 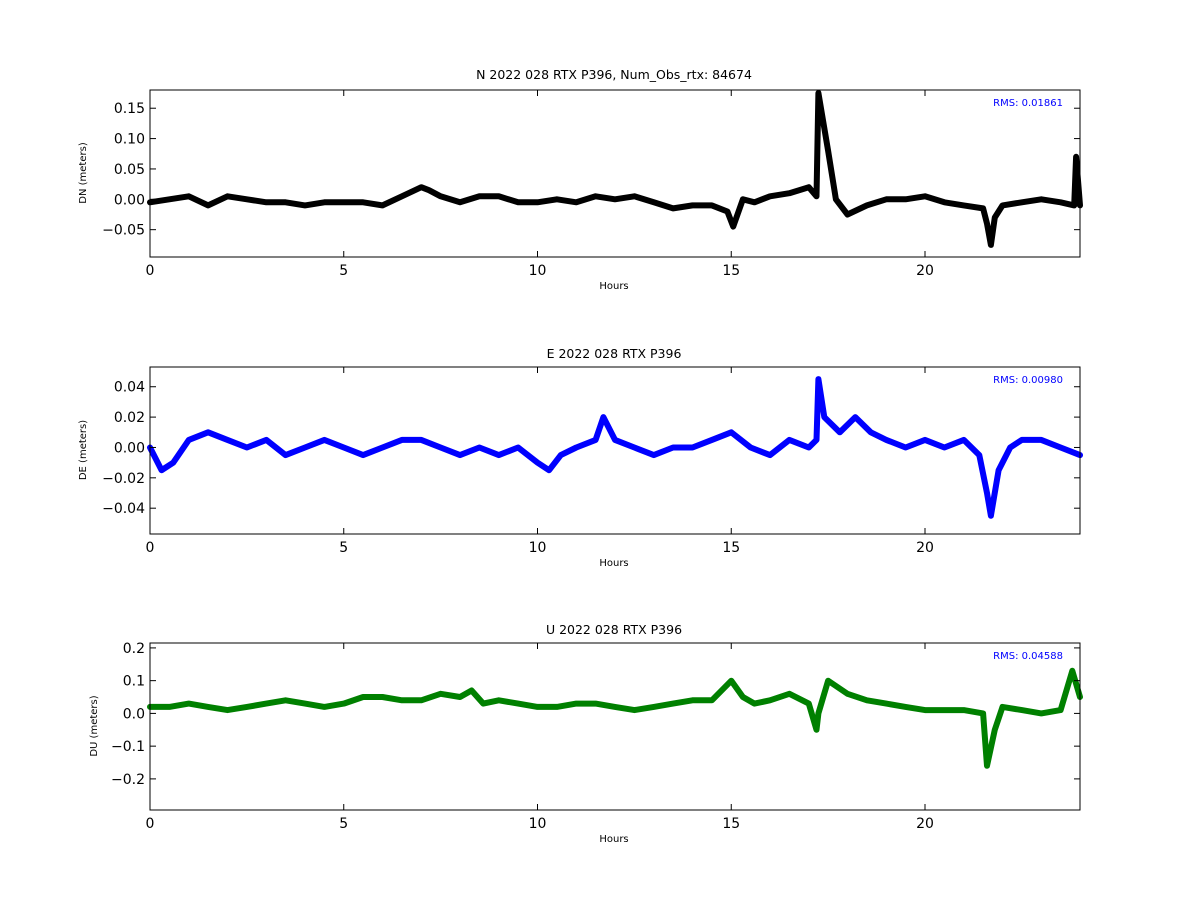 What do you see at coordinates (129, 140) in the screenshot?
I see `panel-north-ytick-label: 0.10` at bounding box center [129, 140].